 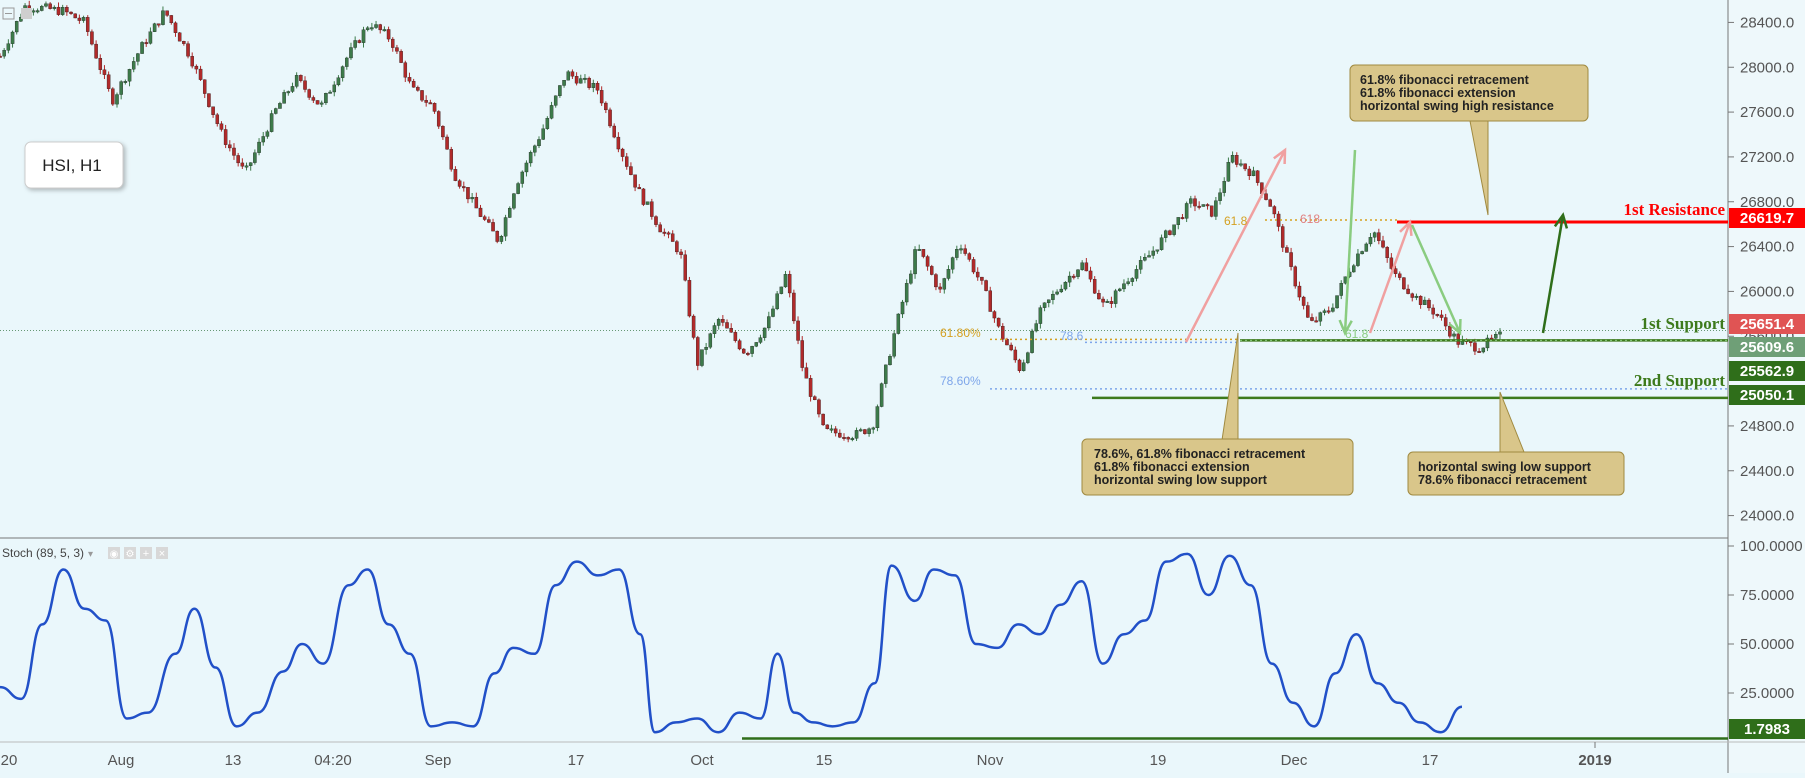 What do you see at coordinates (90, 554) in the screenshot?
I see `indicator-dropdown-icon: ▾` at bounding box center [90, 554].